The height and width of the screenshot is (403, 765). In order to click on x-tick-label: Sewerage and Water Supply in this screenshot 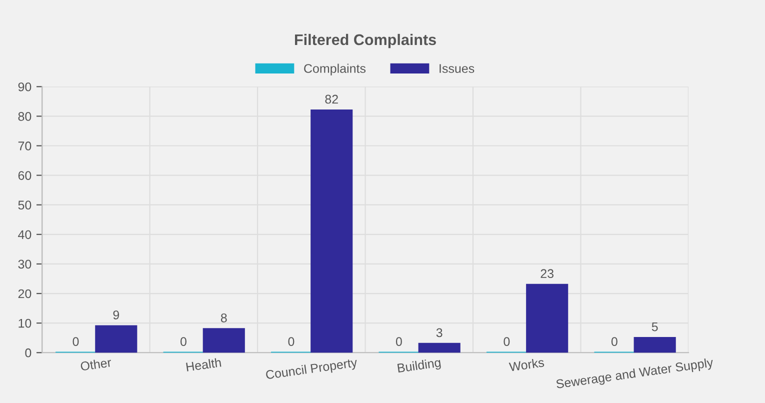, I will do `click(635, 374)`.